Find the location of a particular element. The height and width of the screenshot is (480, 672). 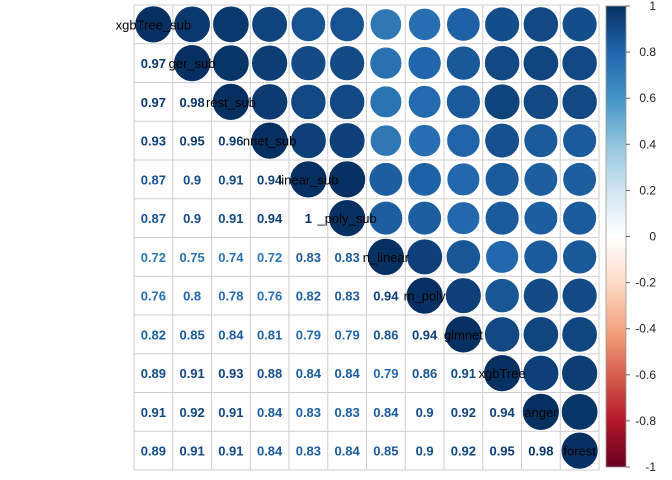

correlation-value: 0.86 is located at coordinates (385, 334).